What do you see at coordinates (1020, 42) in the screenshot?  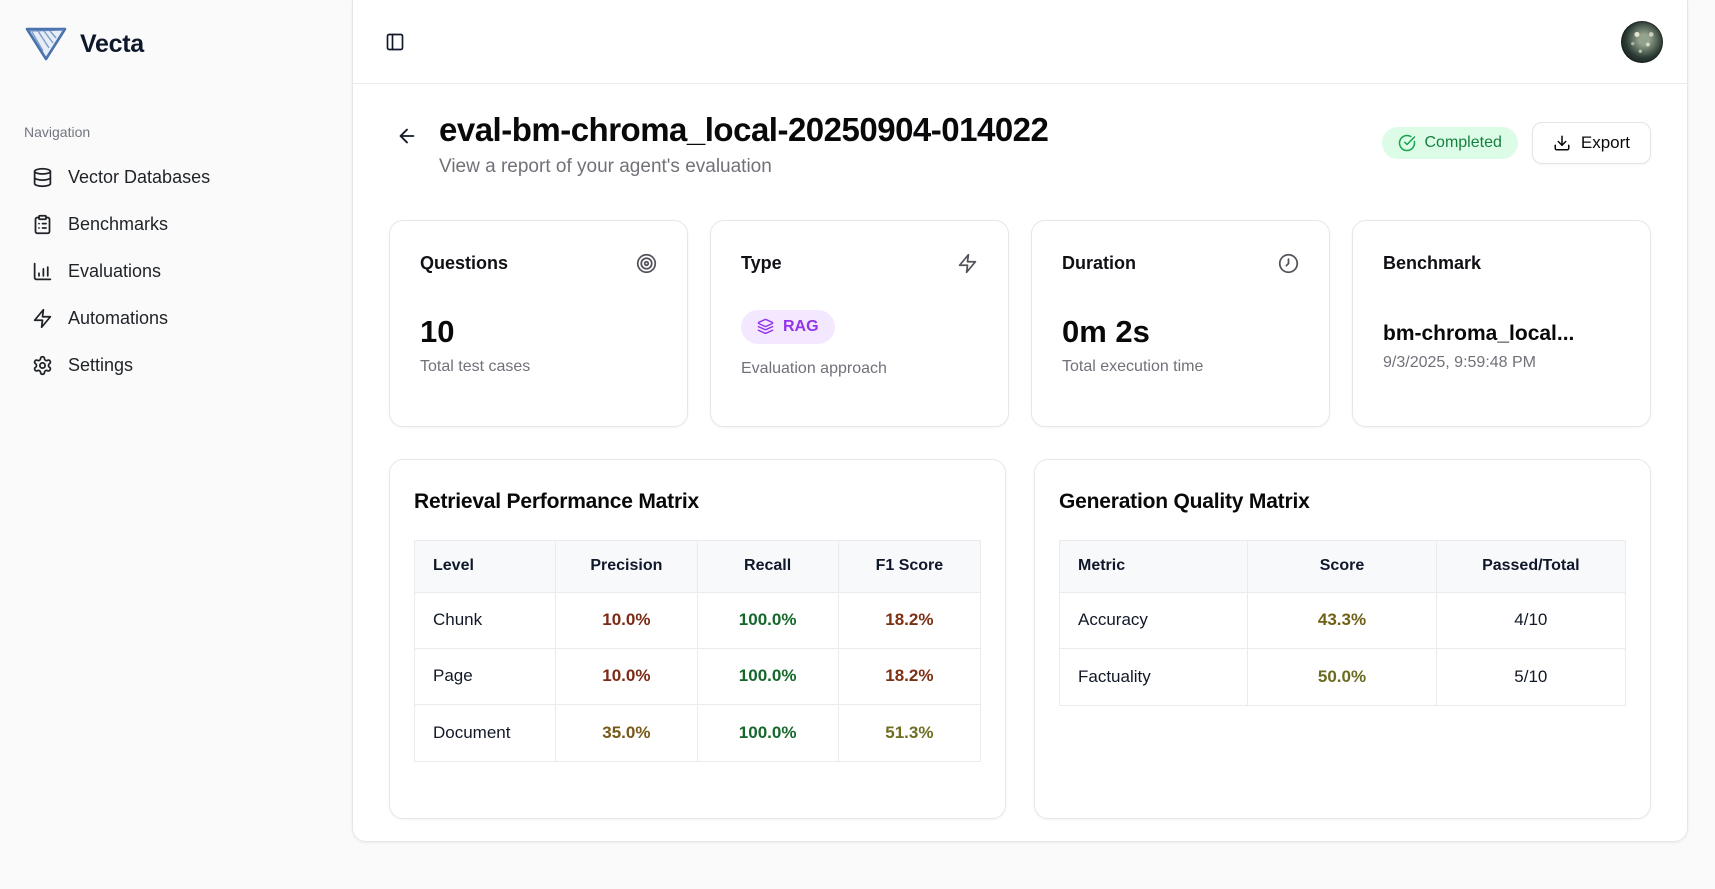 I see `topbar` at bounding box center [1020, 42].